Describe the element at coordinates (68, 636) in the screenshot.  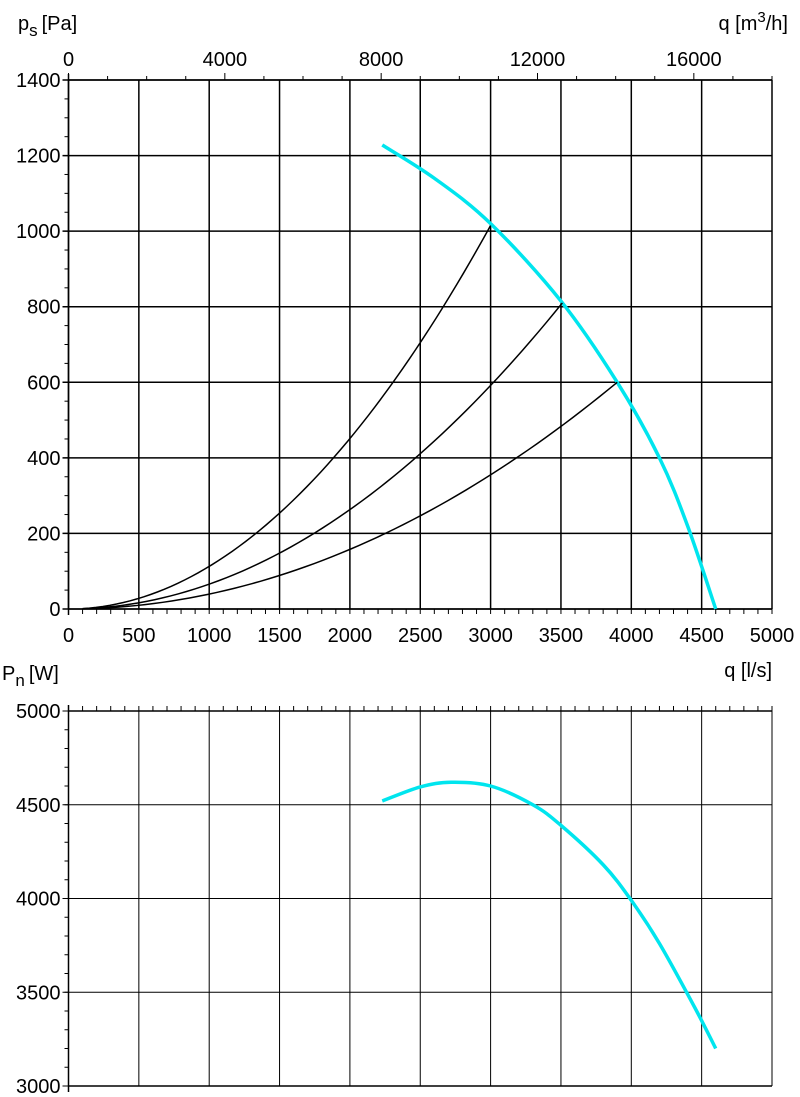
I see `x-tick-label: 0` at that location.